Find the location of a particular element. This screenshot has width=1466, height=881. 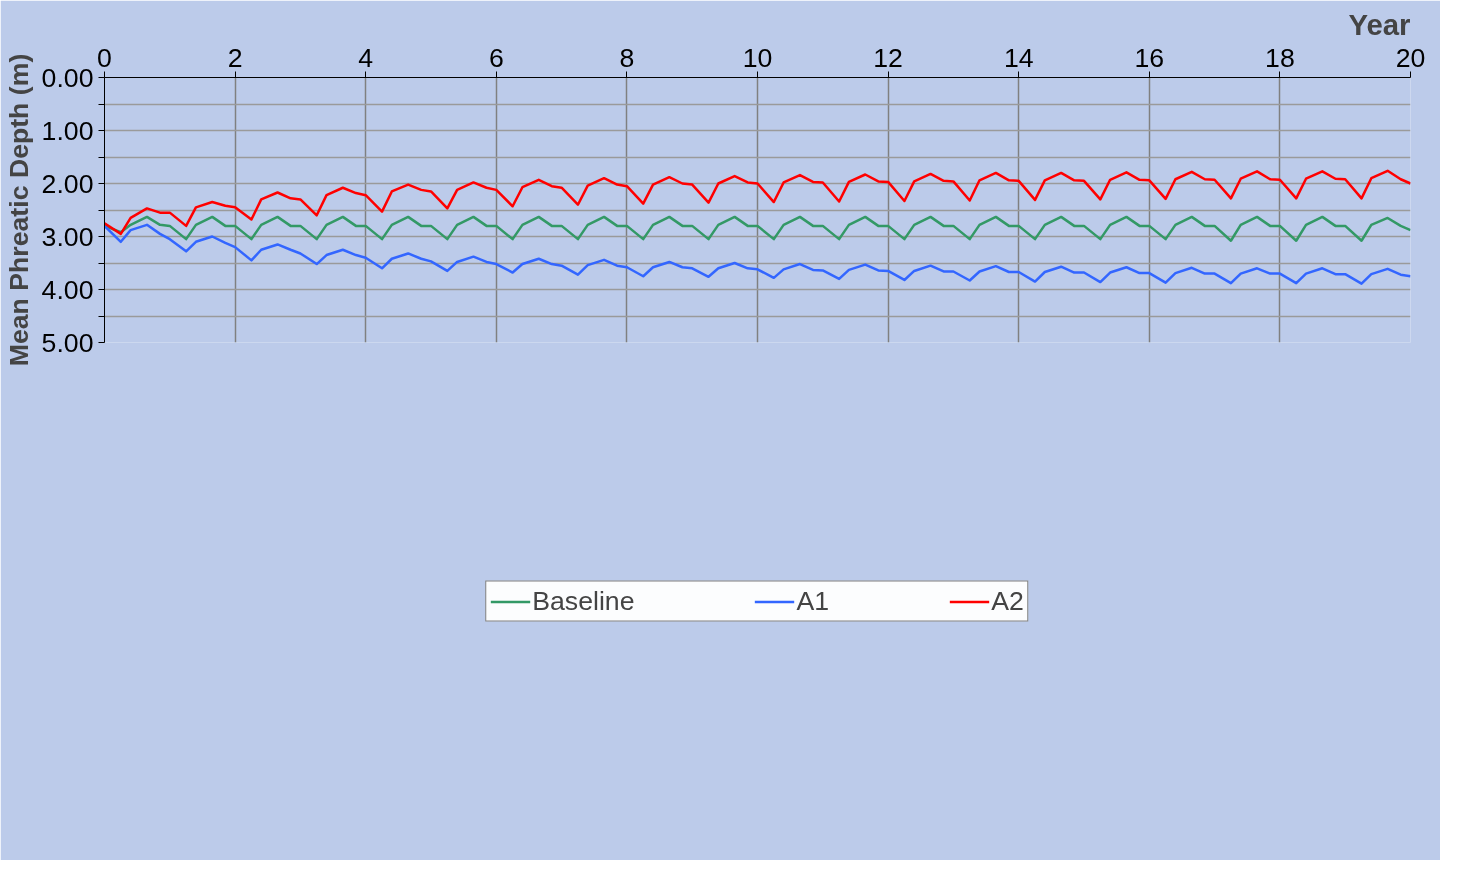

y-tick-label: 1.00 is located at coordinates (67, 130).